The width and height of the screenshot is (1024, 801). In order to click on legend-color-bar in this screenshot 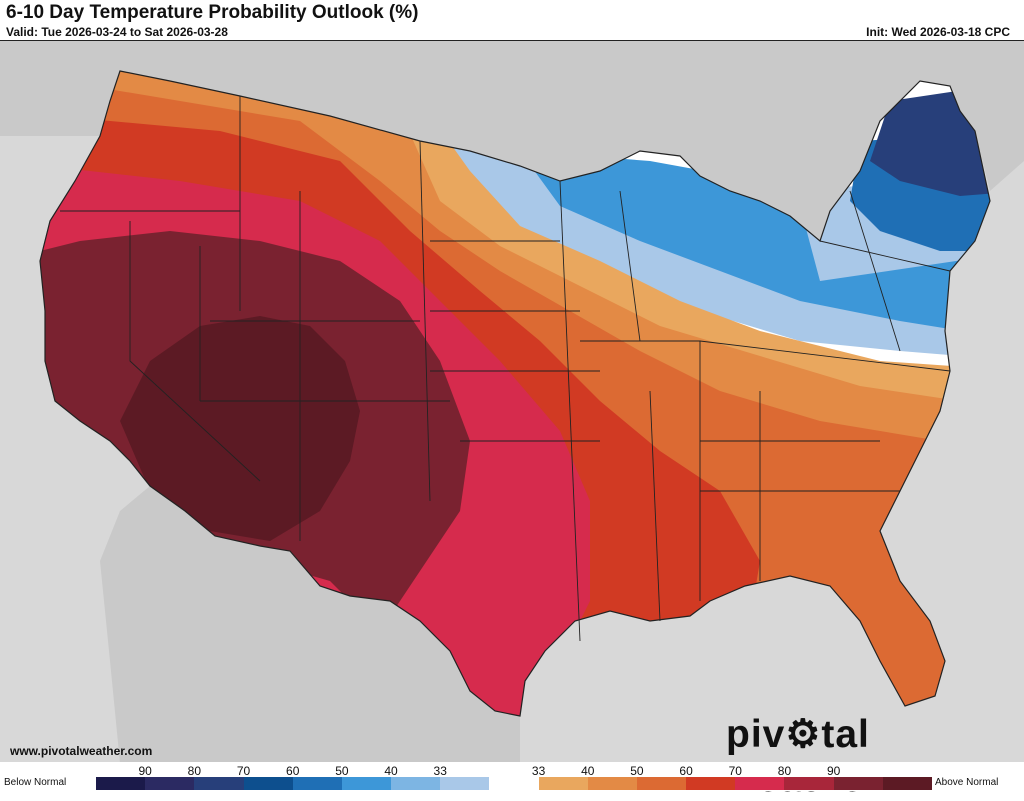, I will do `click(514, 783)`.